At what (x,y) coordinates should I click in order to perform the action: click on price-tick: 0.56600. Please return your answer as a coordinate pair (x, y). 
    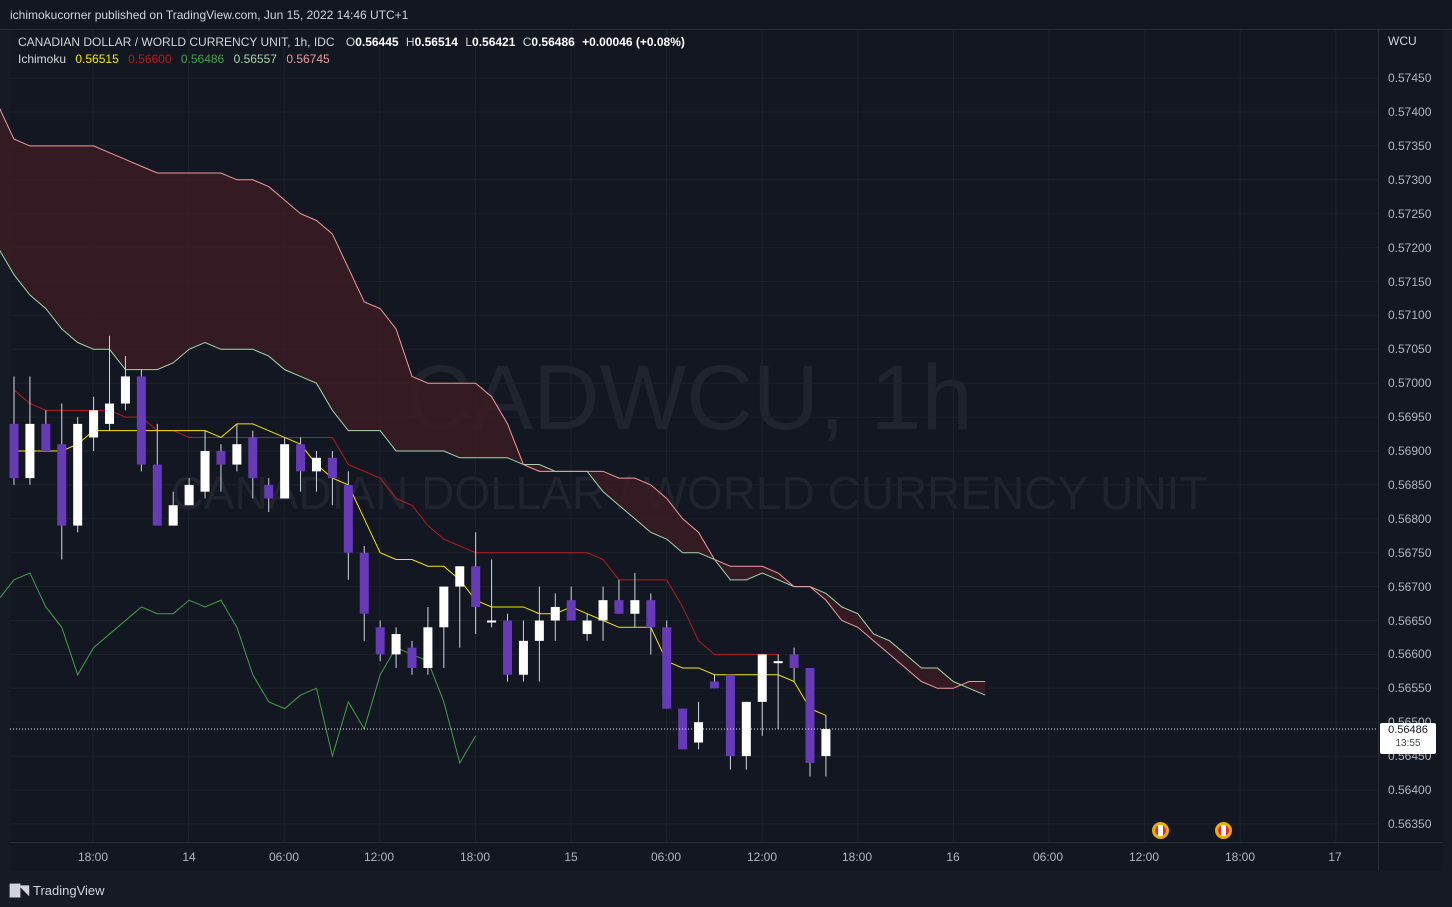
    Looking at the image, I should click on (1410, 654).